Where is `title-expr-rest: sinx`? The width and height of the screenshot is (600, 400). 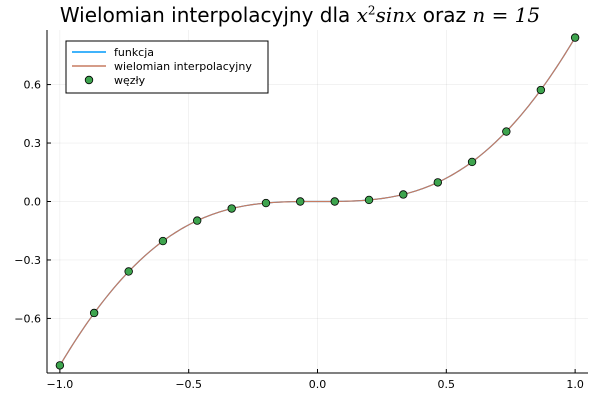
title-expr-rest: sinx is located at coordinates (396, 15).